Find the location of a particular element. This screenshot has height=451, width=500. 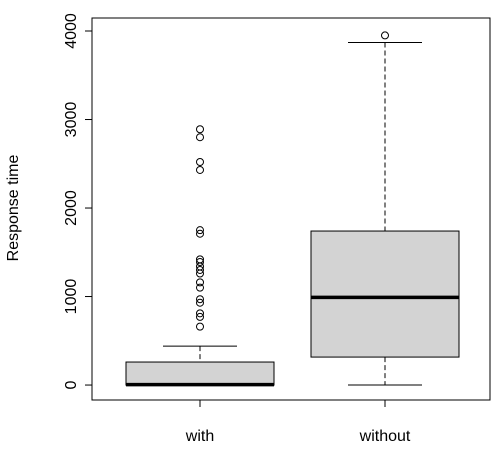

x-tick-label: without is located at coordinates (385, 436).